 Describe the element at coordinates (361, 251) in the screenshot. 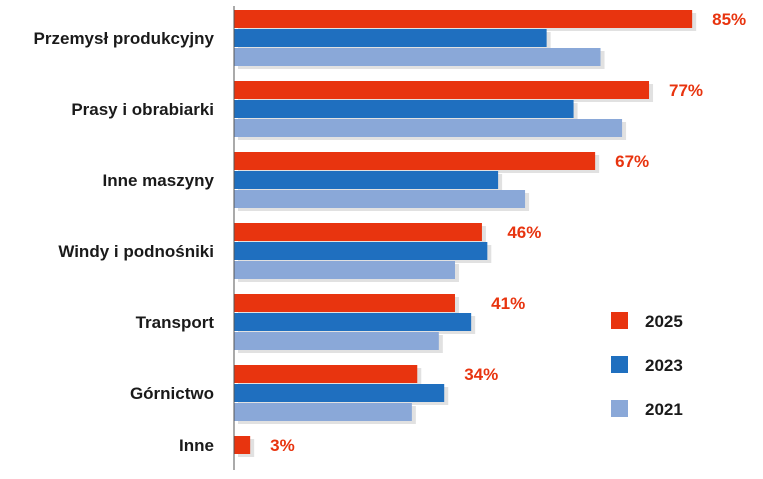

I see `bar-2023-windy-i-podnosniki` at that location.